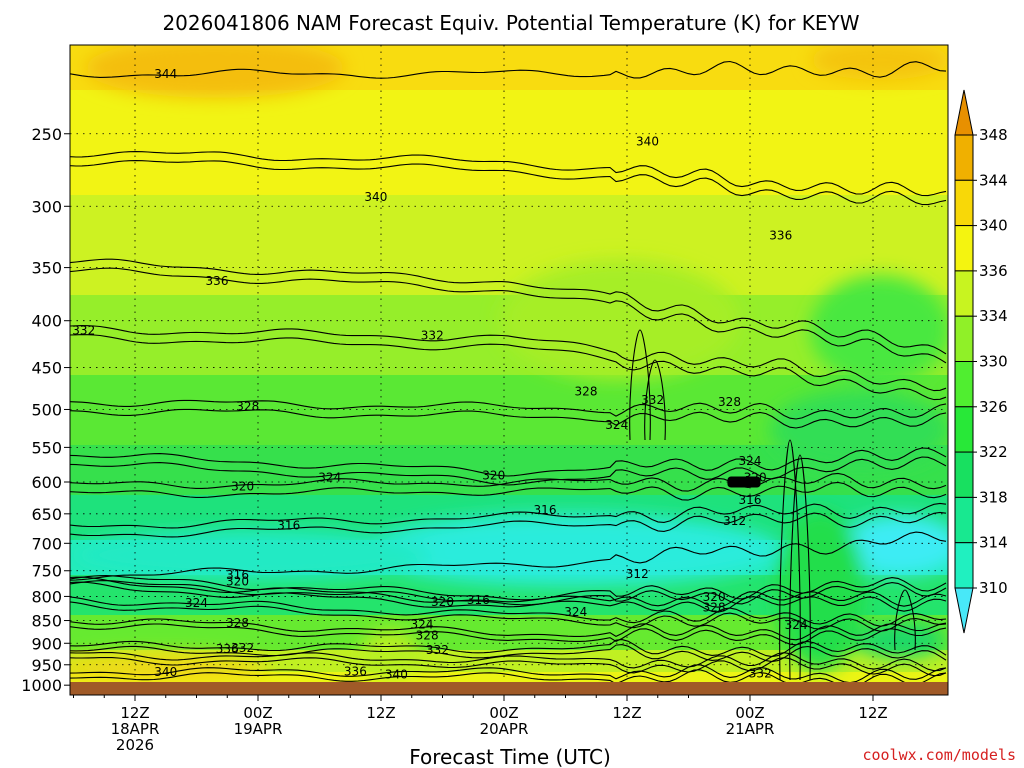  What do you see at coordinates (993, 316) in the screenshot?
I see `colorbar-label: 334` at bounding box center [993, 316].